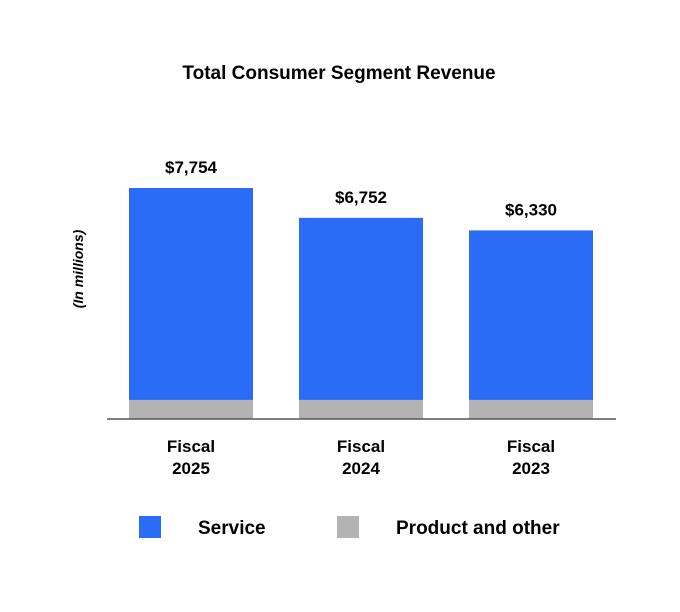 The width and height of the screenshot is (680, 612). I want to click on legend-swatch-product-and-other, so click(348, 527).